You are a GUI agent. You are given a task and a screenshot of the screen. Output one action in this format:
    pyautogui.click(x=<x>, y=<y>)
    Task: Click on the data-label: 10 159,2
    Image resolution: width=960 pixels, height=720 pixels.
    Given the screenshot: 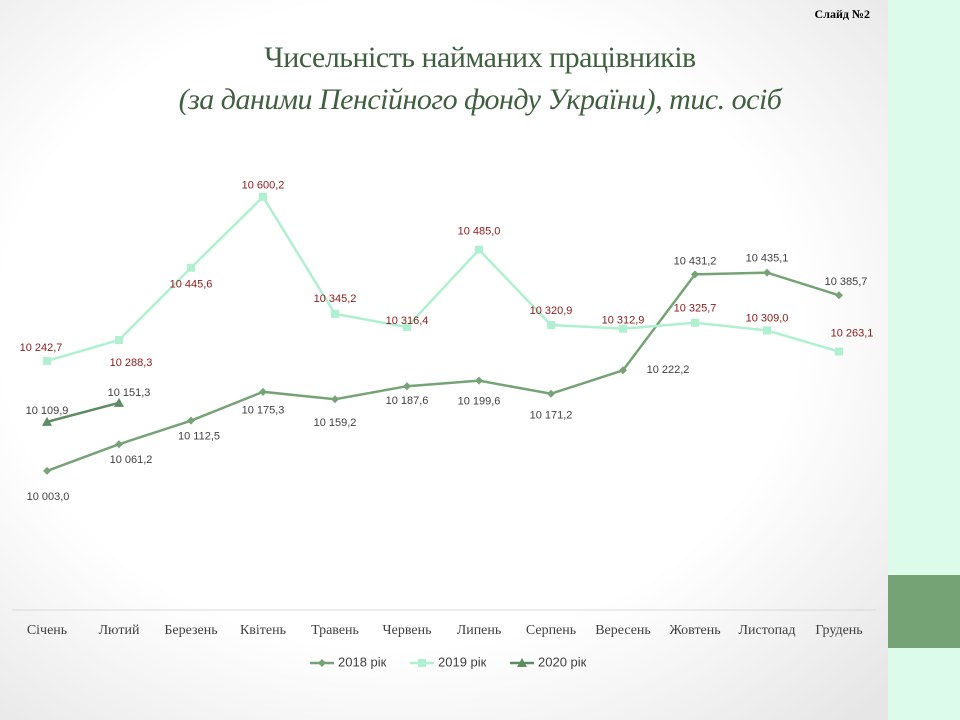 What is the action you would take?
    pyautogui.click(x=335, y=423)
    